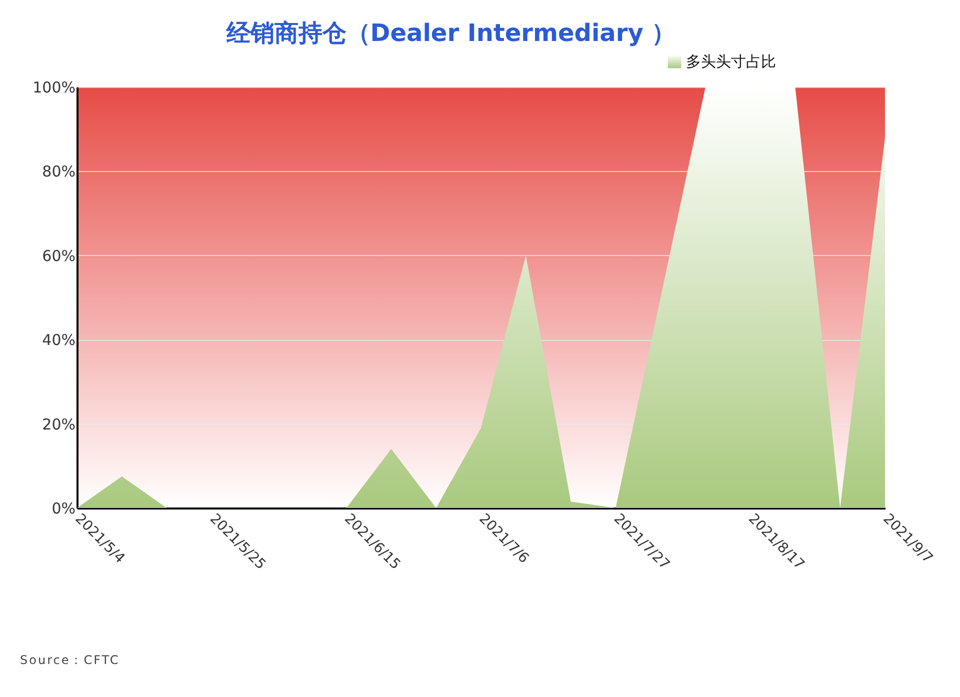  What do you see at coordinates (731, 61) in the screenshot?
I see `legend-label: 多头头寸占比` at bounding box center [731, 61].